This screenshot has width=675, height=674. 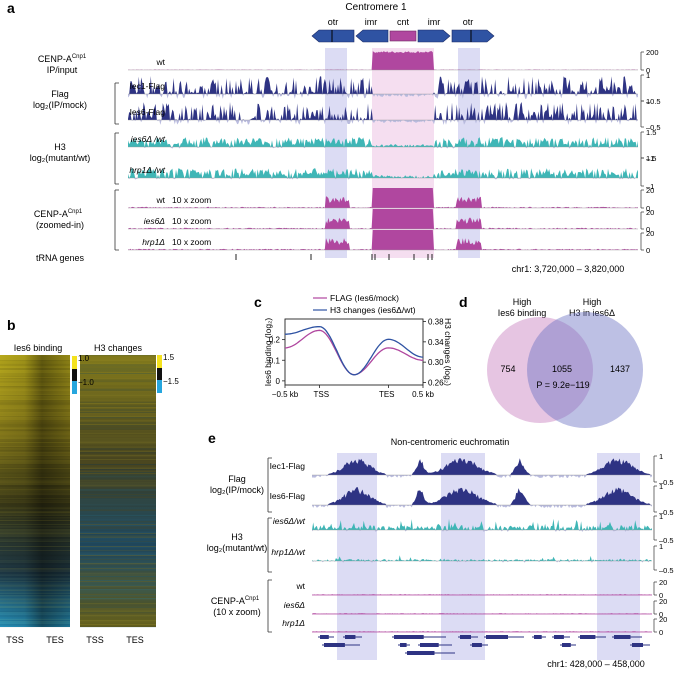 What do you see at coordinates (289, 521) in the screenshot?
I see `track-e-label: ies6Δ/wt` at bounding box center [289, 521].